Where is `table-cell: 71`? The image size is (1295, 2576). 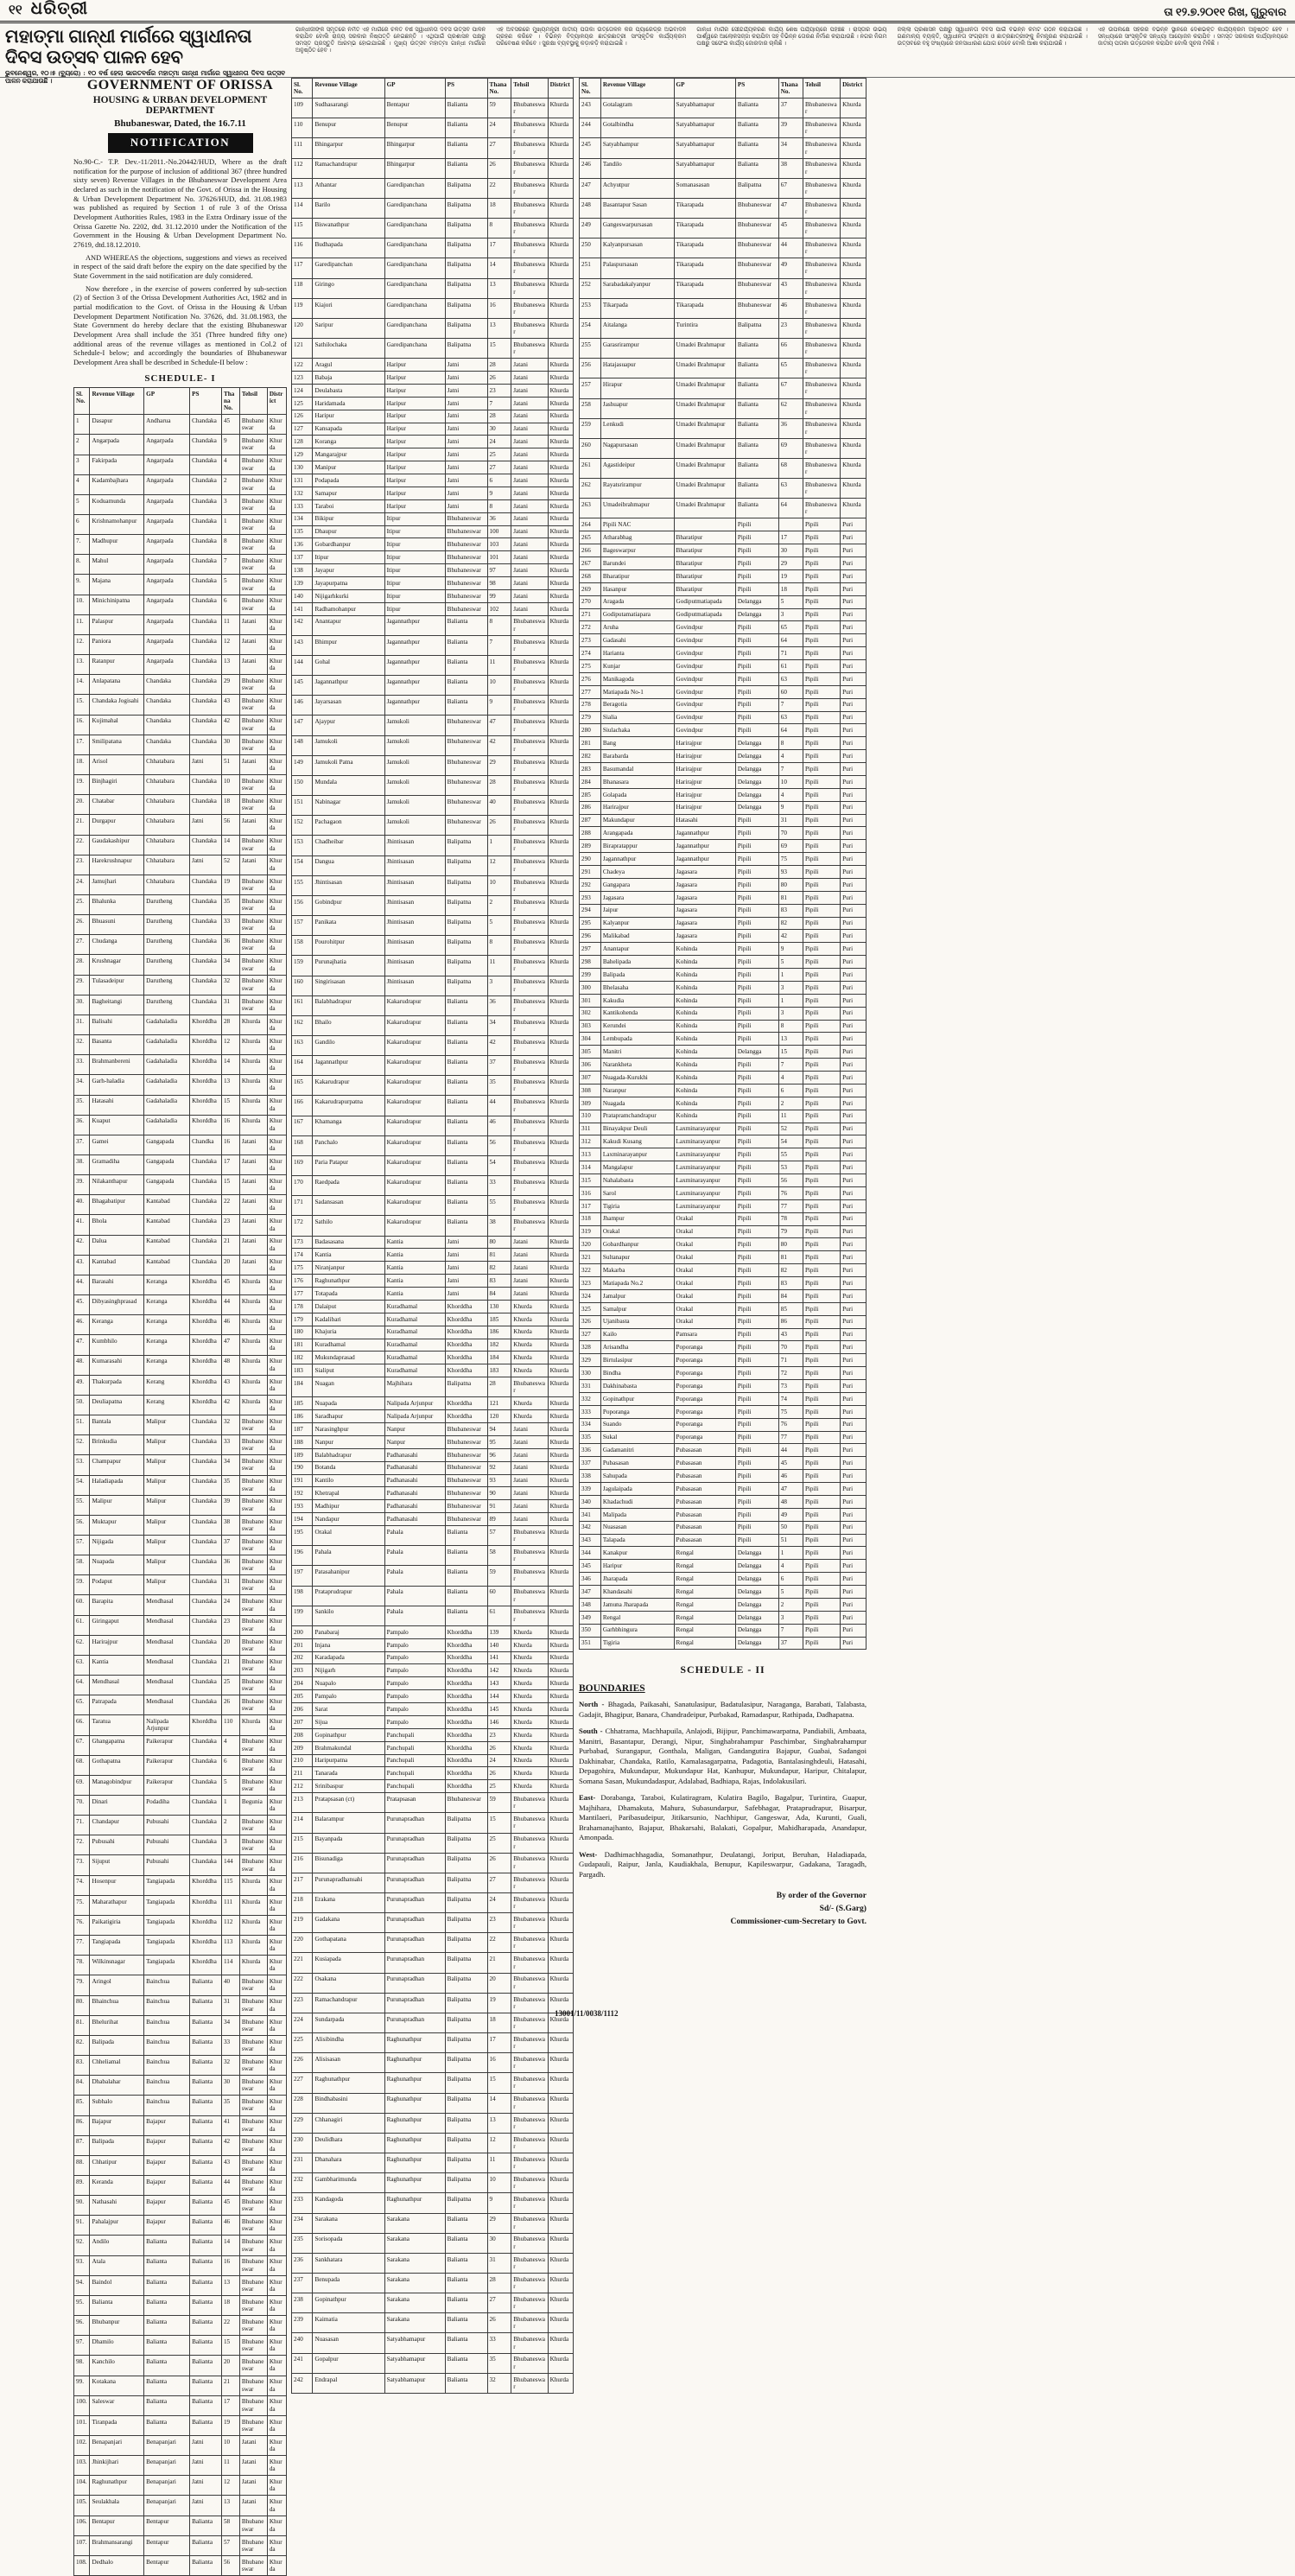 table-cell: 71 is located at coordinates (790, 1360).